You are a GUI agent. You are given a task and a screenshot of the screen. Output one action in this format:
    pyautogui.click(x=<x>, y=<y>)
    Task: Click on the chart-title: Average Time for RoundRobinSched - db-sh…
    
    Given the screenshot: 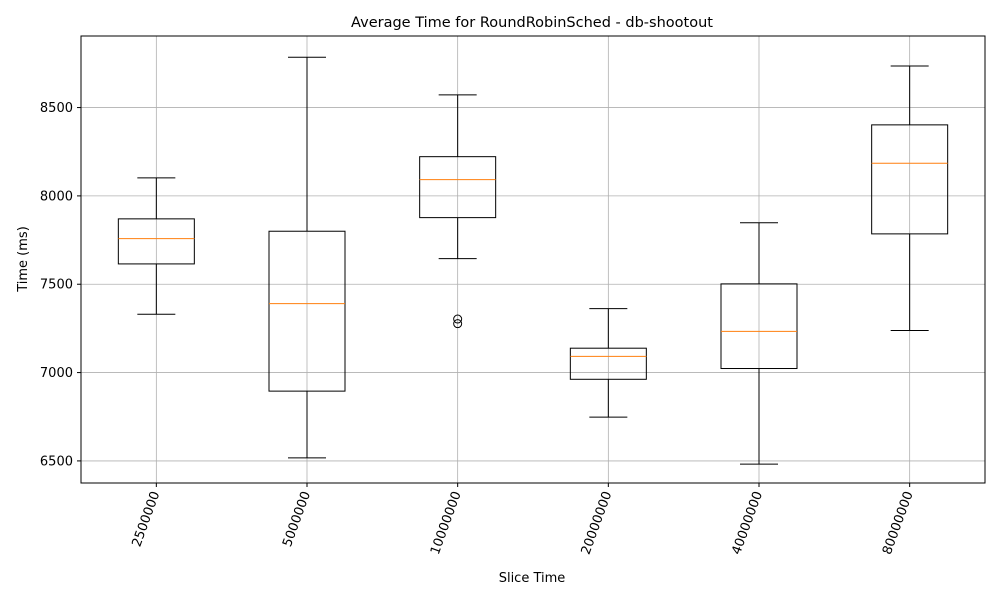 What is the action you would take?
    pyautogui.click(x=532, y=23)
    